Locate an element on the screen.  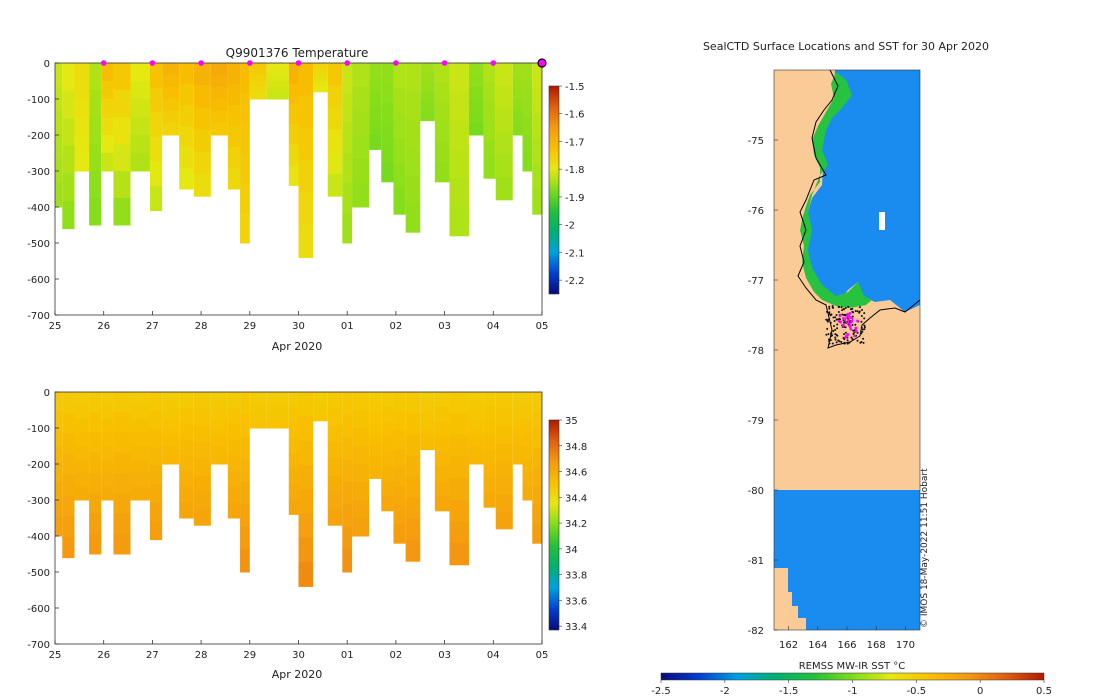
lon-tick-label: 164 is located at coordinates (817, 645).